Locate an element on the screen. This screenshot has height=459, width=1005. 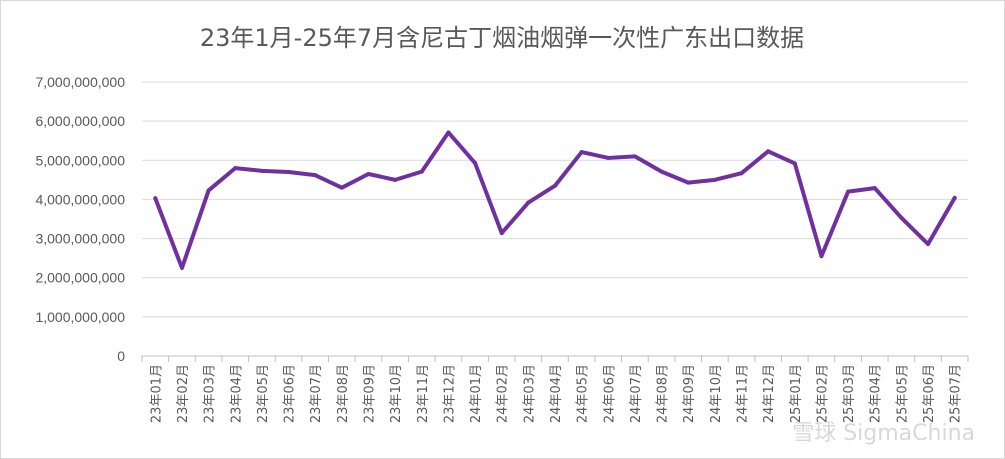
x-tick-label: 24年06月 is located at coordinates (609, 393).